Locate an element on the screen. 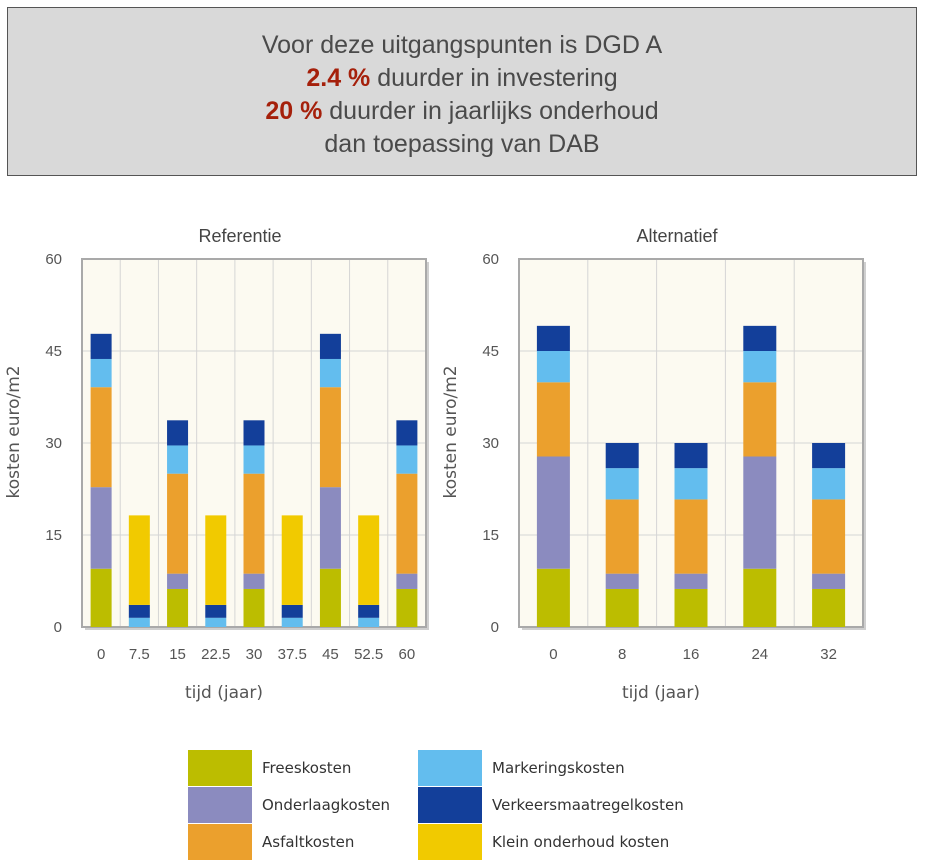 The width and height of the screenshot is (926, 867). x-tick-label-7-5: 7.5 is located at coordinates (139, 654).